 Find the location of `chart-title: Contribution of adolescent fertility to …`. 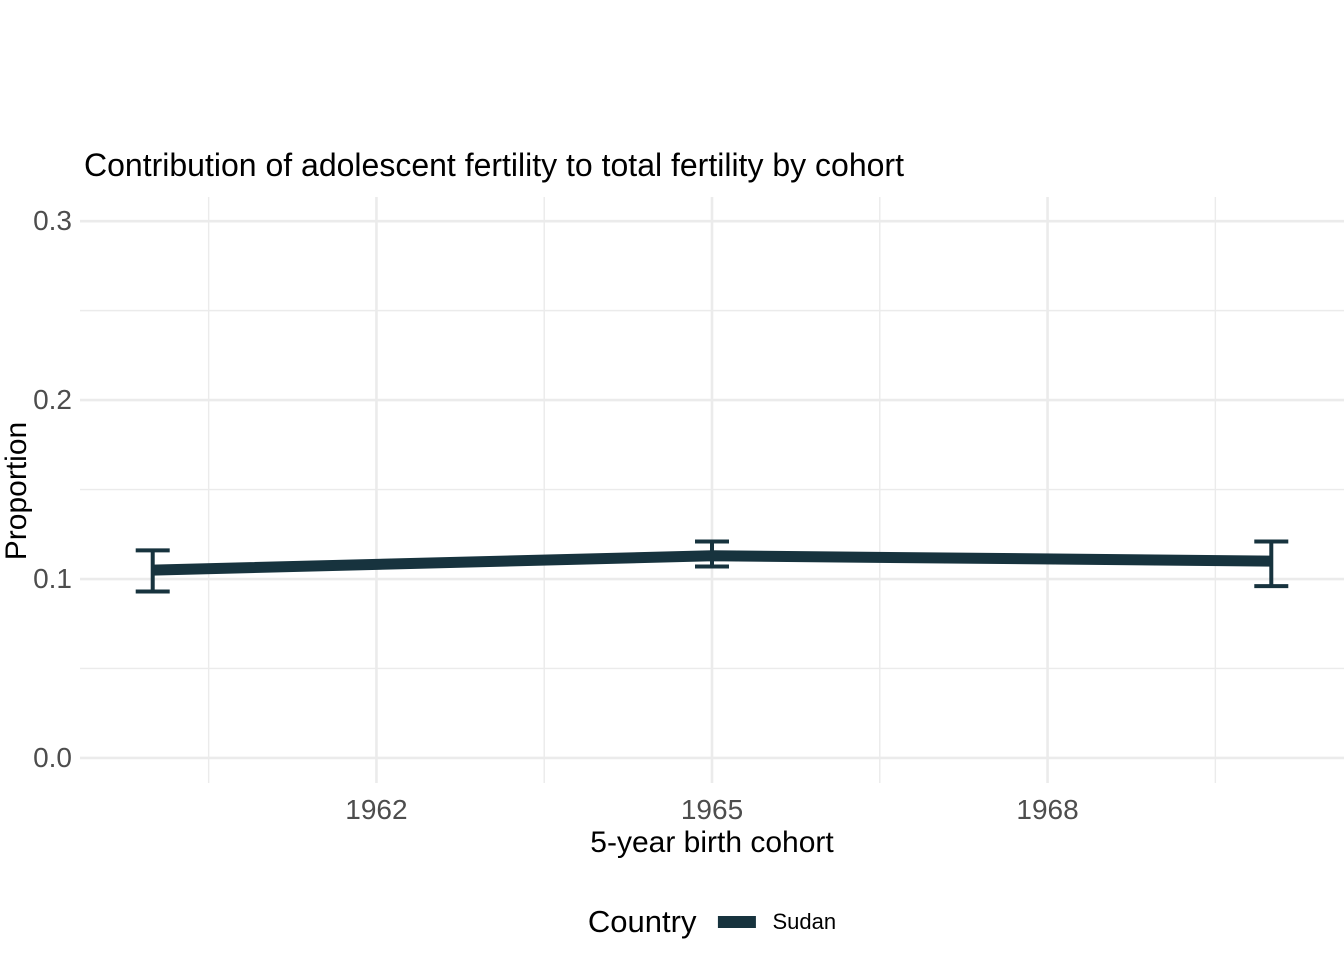

chart-title: Contribution of adolescent fertility to … is located at coordinates (494, 165).